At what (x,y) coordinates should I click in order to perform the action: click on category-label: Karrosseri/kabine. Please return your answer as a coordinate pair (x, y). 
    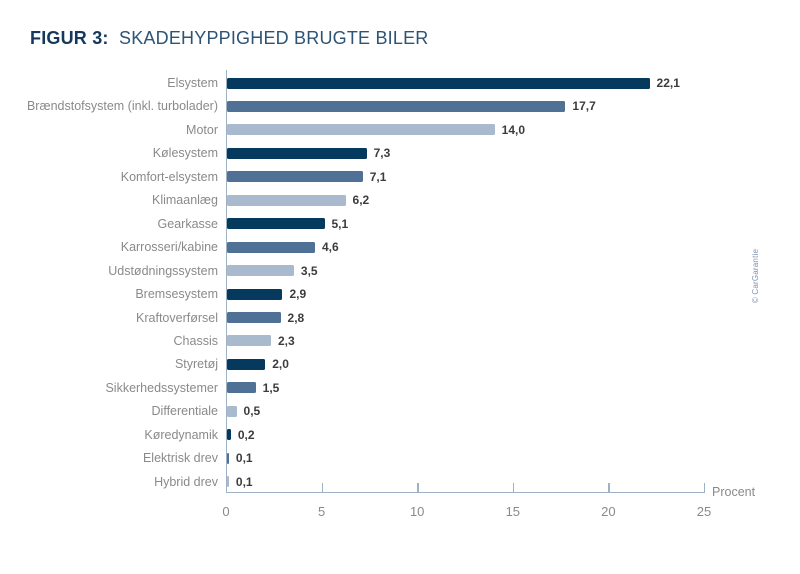
    Looking at the image, I should click on (169, 247).